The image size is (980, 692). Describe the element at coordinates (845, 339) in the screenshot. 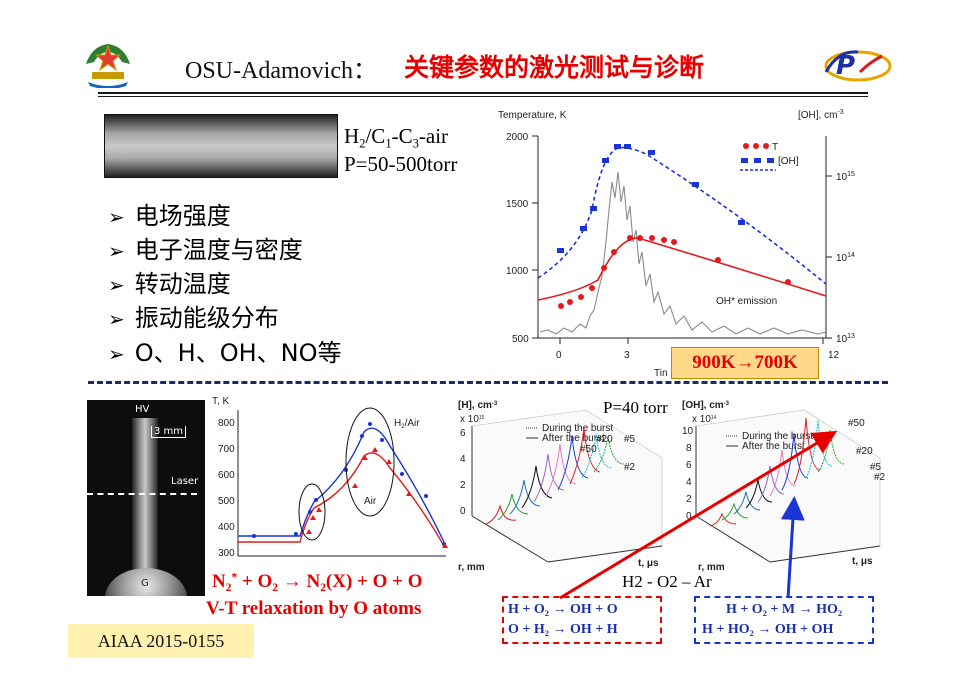

I see `right-tick-label: 1013` at that location.